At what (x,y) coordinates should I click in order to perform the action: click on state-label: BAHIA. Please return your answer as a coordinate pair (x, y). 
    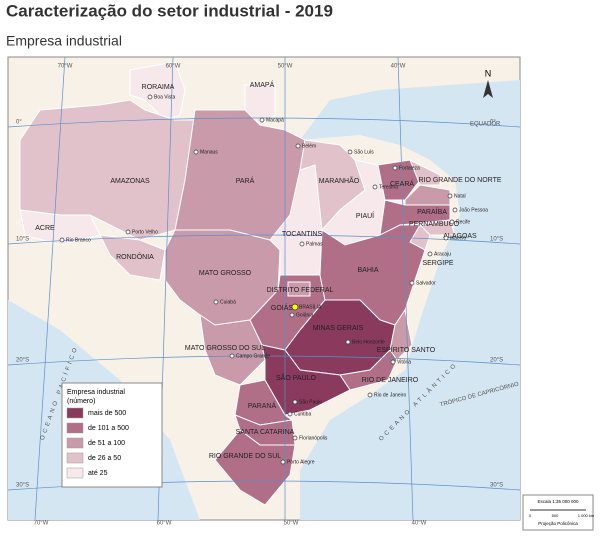
    Looking at the image, I should click on (367, 270).